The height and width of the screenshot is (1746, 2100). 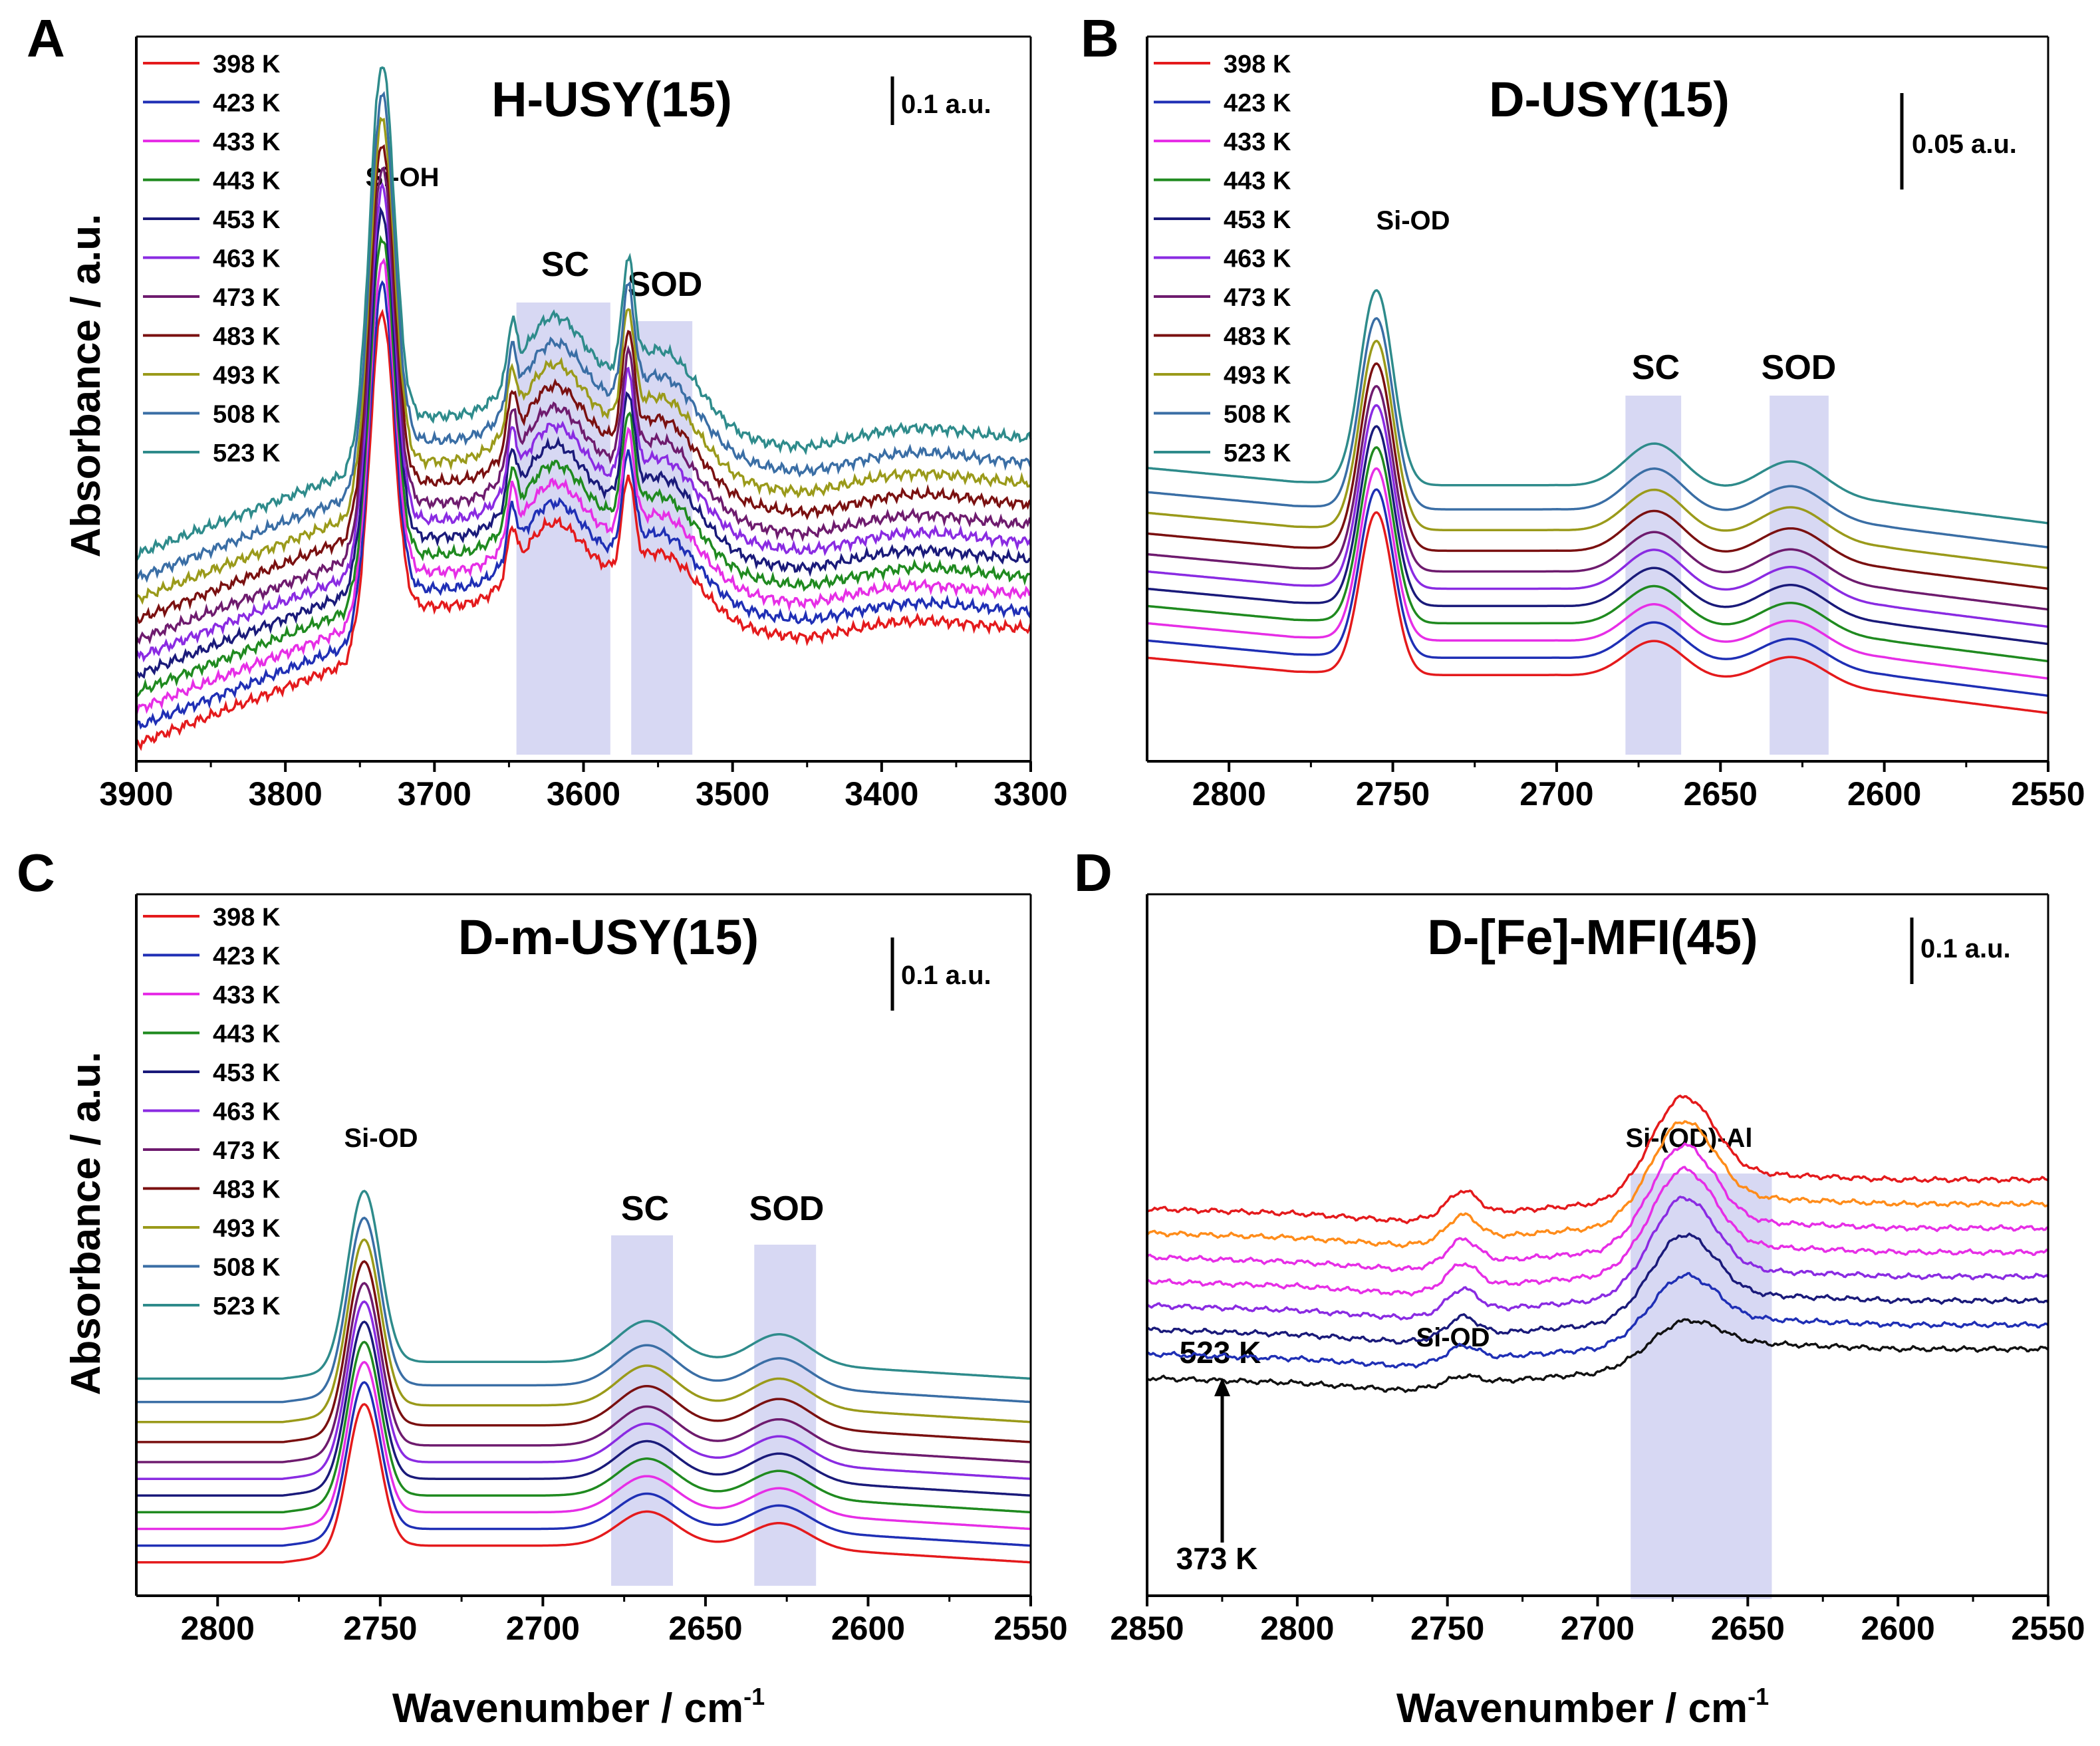 What do you see at coordinates (247, 918) in the screenshot?
I see `legend-label-c-1: 398 K` at bounding box center [247, 918].